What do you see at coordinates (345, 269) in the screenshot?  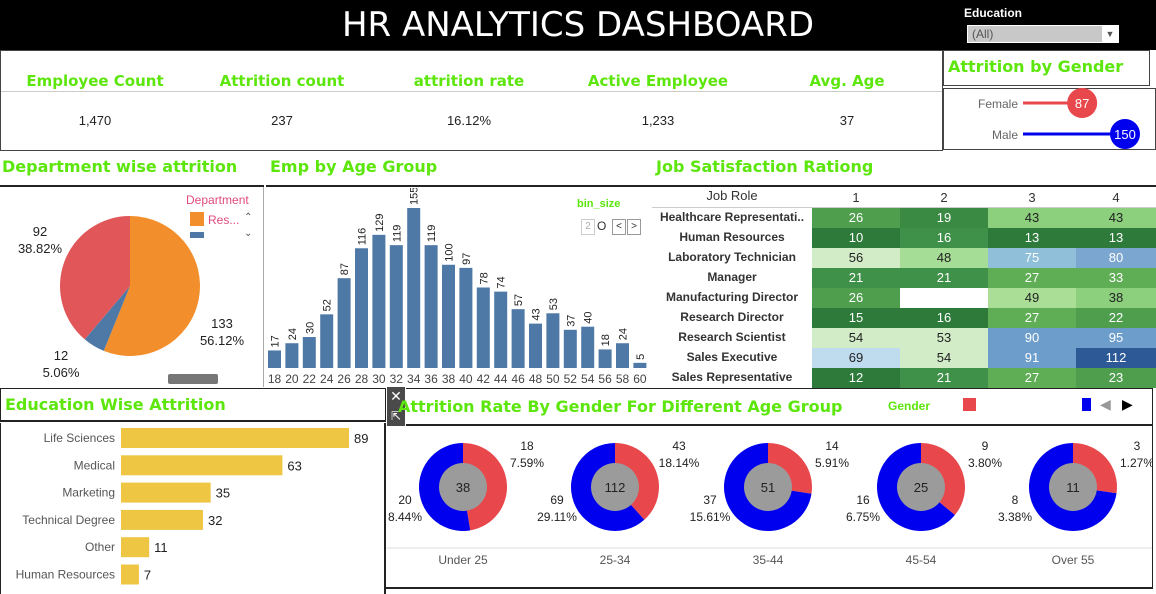 I see `age-bar-value: 87` at bounding box center [345, 269].